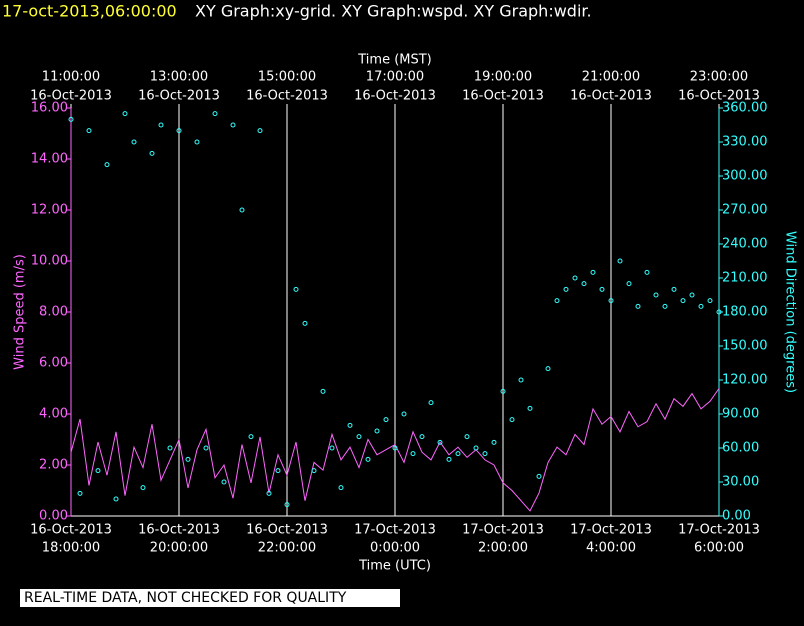  What do you see at coordinates (394, 566) in the screenshot?
I see `x-axis-title: Time (UTC)` at bounding box center [394, 566].